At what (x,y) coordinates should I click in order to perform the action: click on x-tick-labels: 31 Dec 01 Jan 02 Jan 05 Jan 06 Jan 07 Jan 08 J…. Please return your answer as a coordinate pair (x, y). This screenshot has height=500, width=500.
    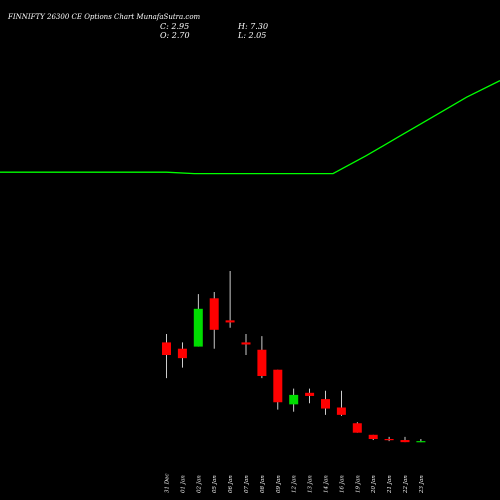
    Looking at the image, I should click on (295, 484).